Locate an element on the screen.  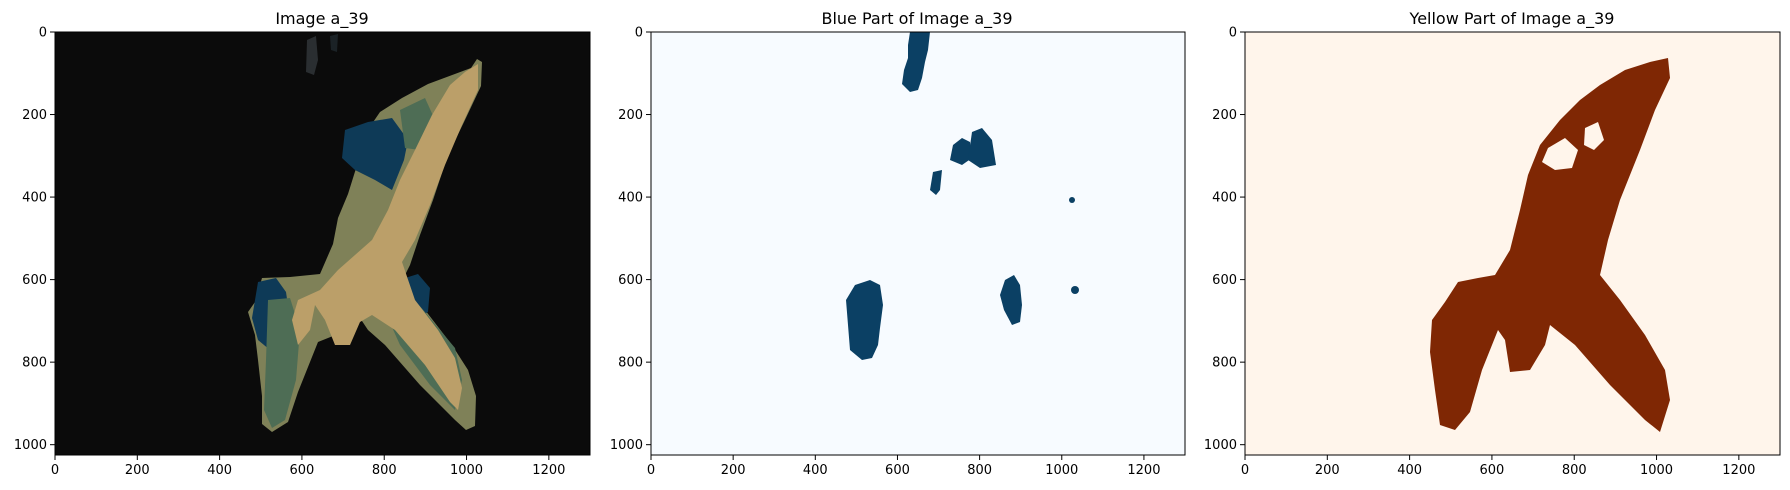
region-tan is located at coordinates (385, 237).